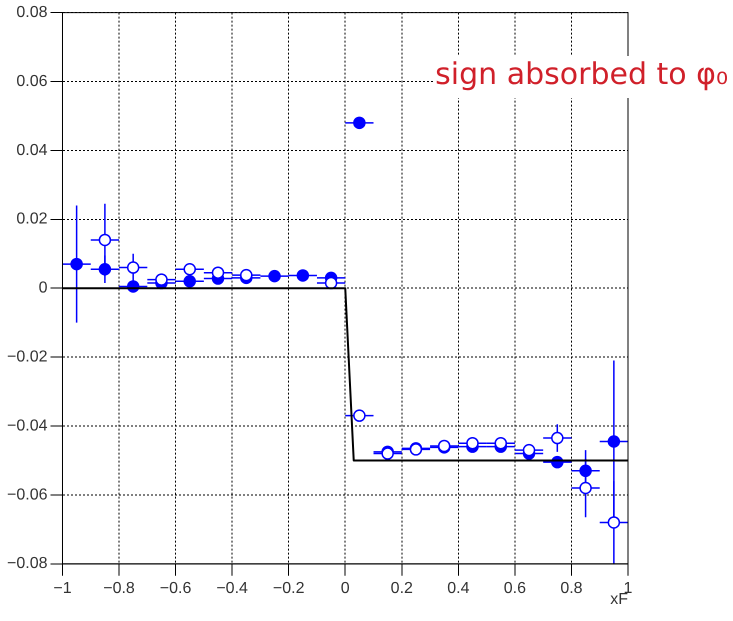 The width and height of the screenshot is (733, 621). I want to click on x-tick-label: −0.2, so click(288, 588).